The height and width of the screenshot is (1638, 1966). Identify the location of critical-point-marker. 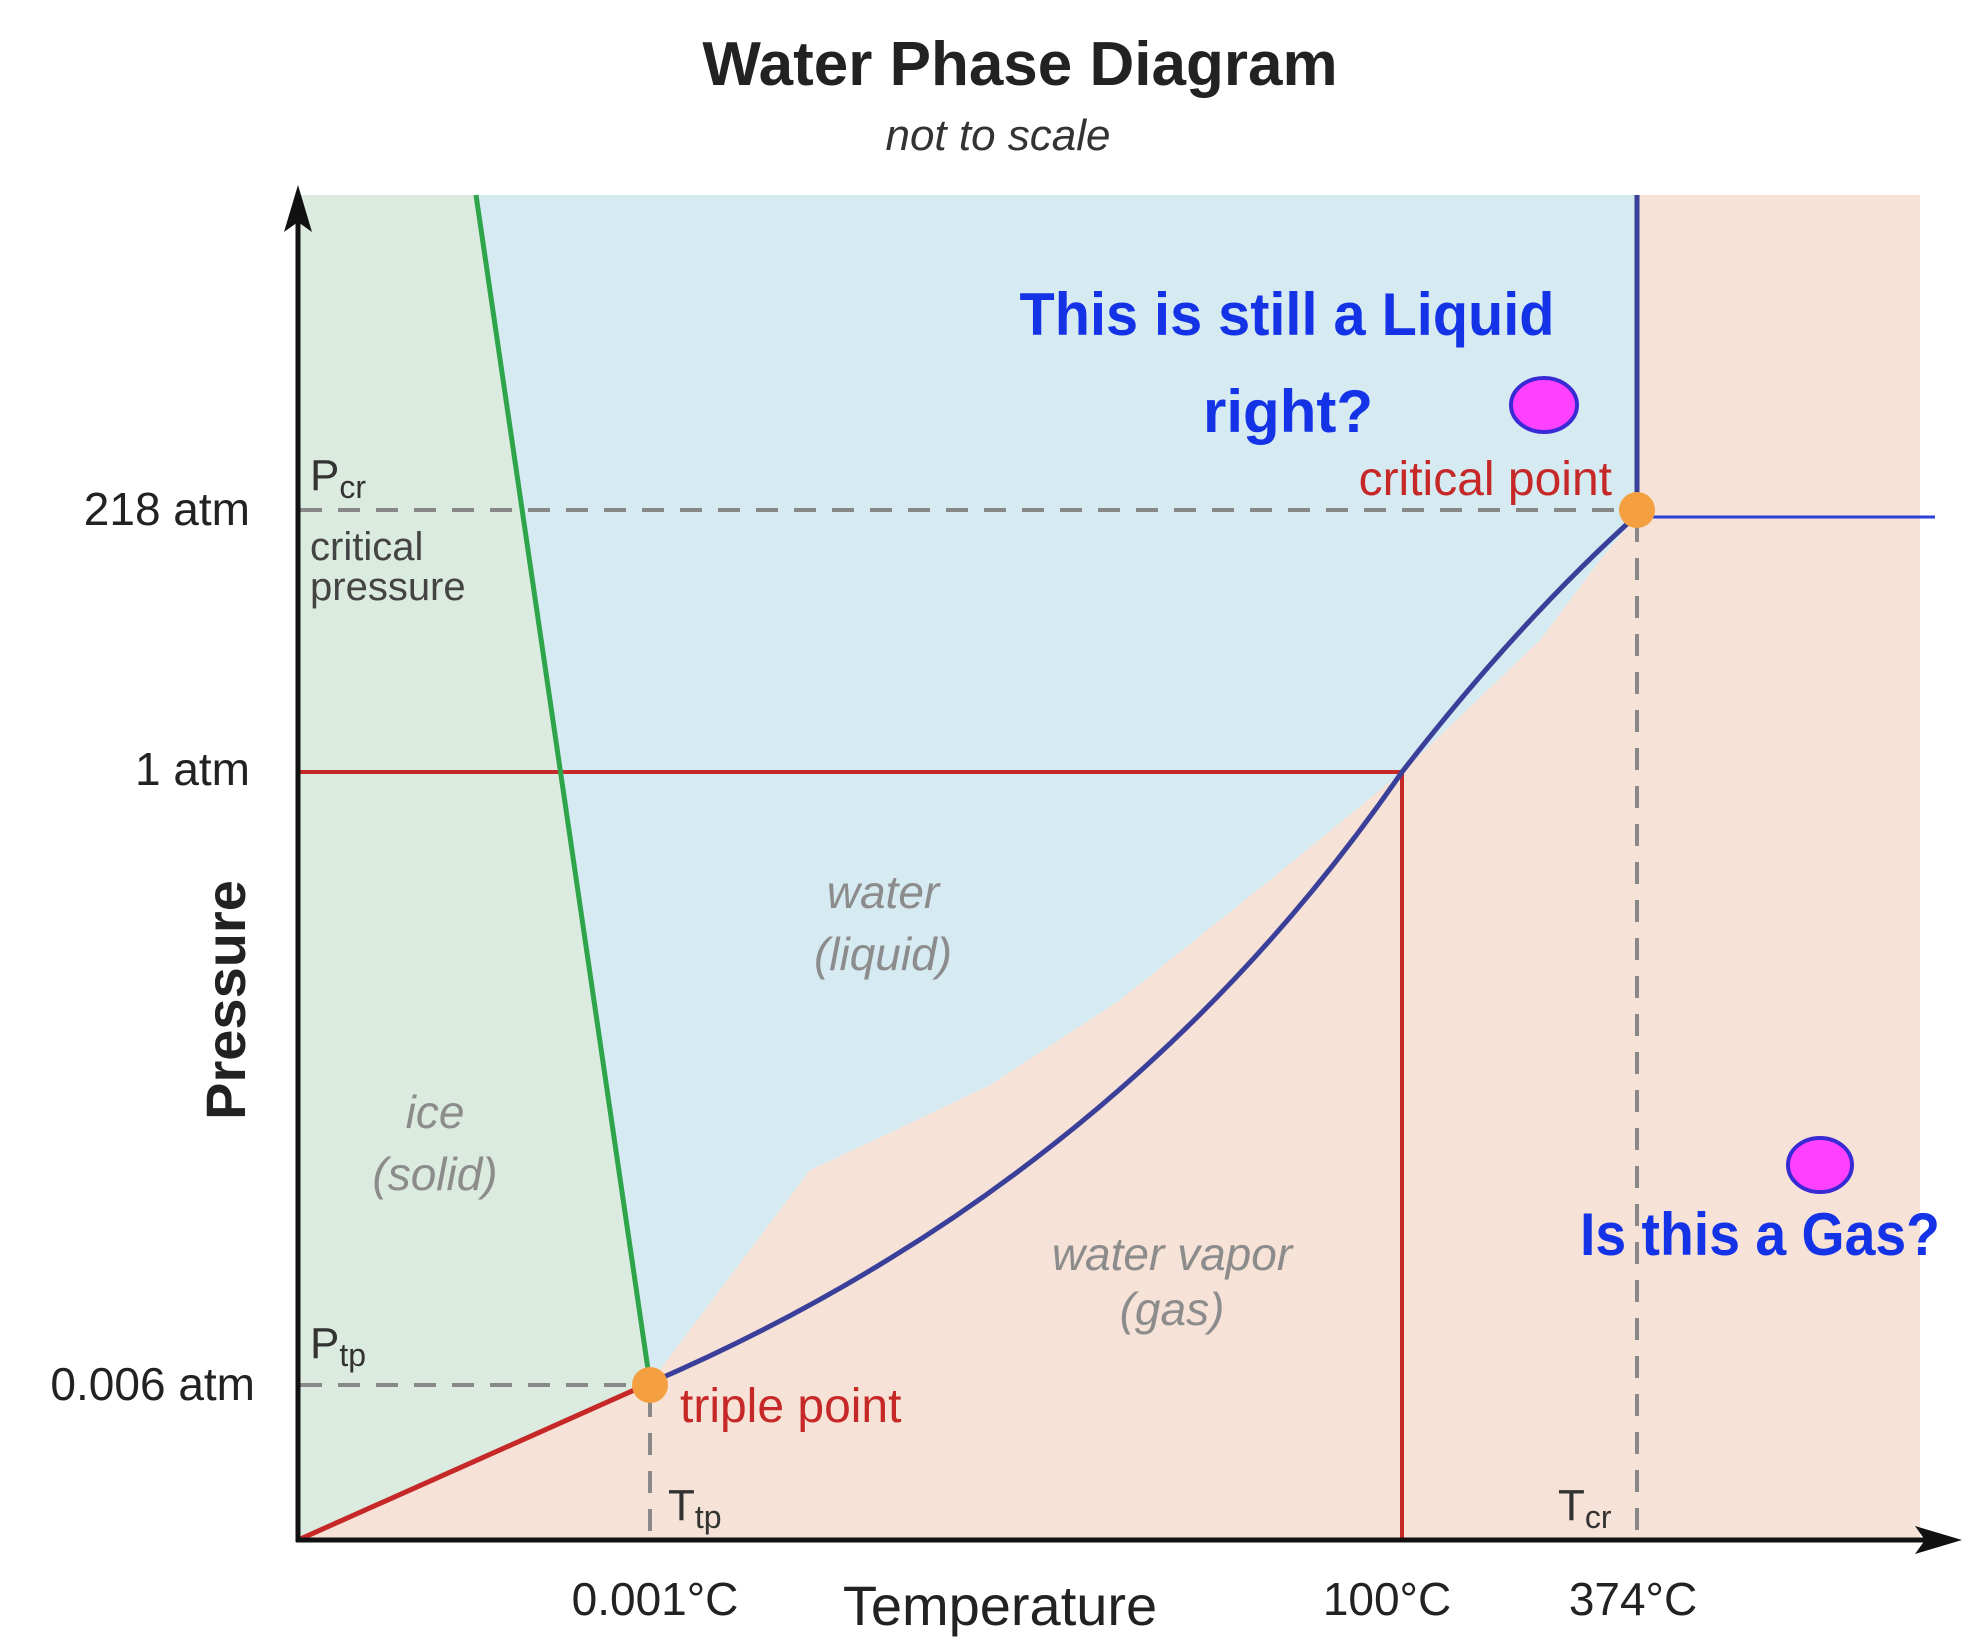
(1637, 510).